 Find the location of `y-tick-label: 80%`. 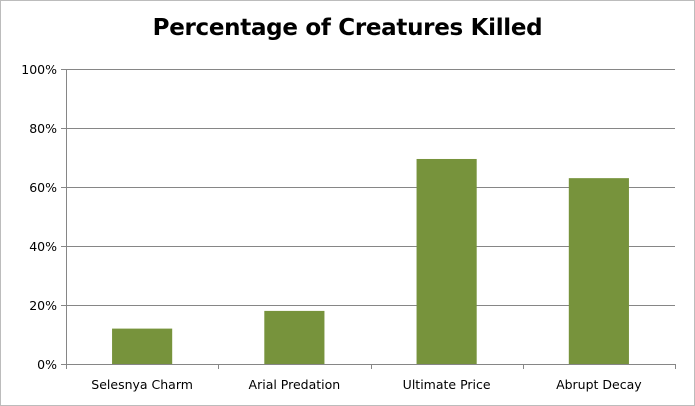

y-tick-label: 80% is located at coordinates (43, 128).